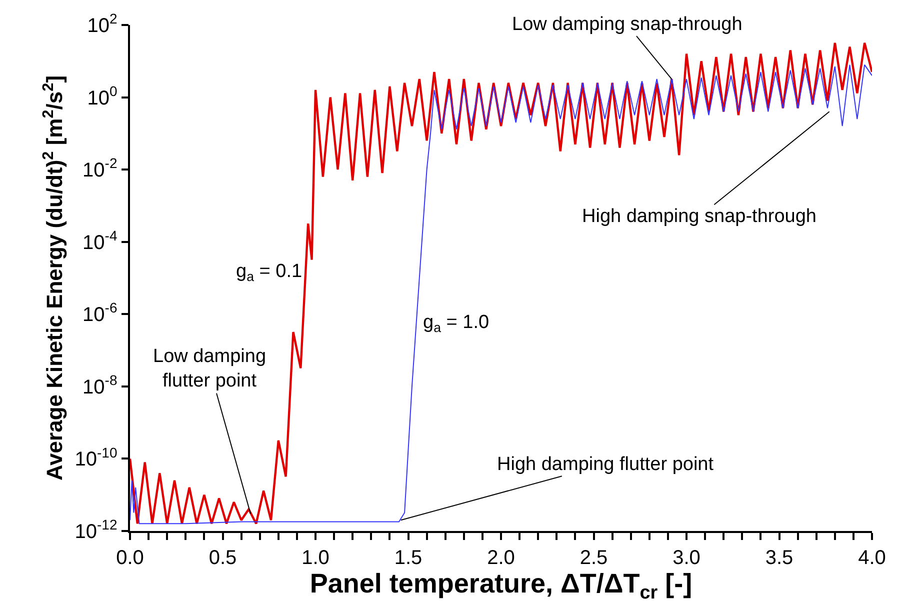 This screenshot has width=897, height=611. What do you see at coordinates (96, 457) in the screenshot?
I see `y-tick-label: 10$^{-10}$` at bounding box center [96, 457].